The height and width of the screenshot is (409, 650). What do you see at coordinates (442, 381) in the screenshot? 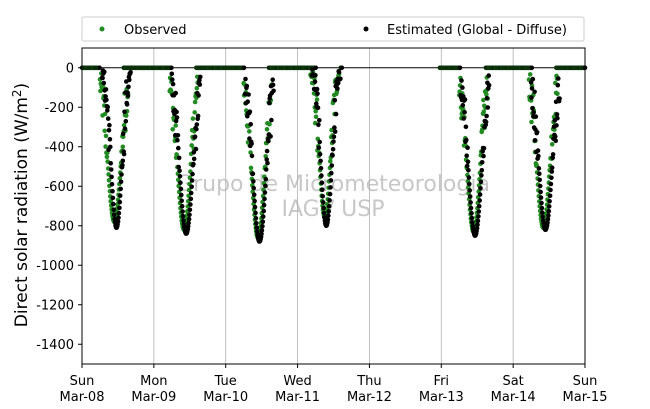
I see `x-tick-label-day: Fri` at bounding box center [442, 381].